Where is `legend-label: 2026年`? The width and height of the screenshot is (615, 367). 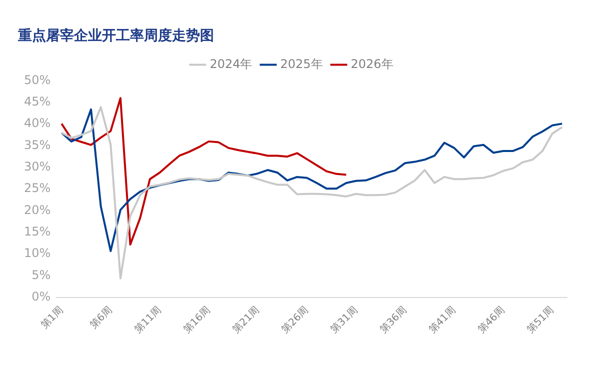 legend-label: 2026年 is located at coordinates (372, 63).